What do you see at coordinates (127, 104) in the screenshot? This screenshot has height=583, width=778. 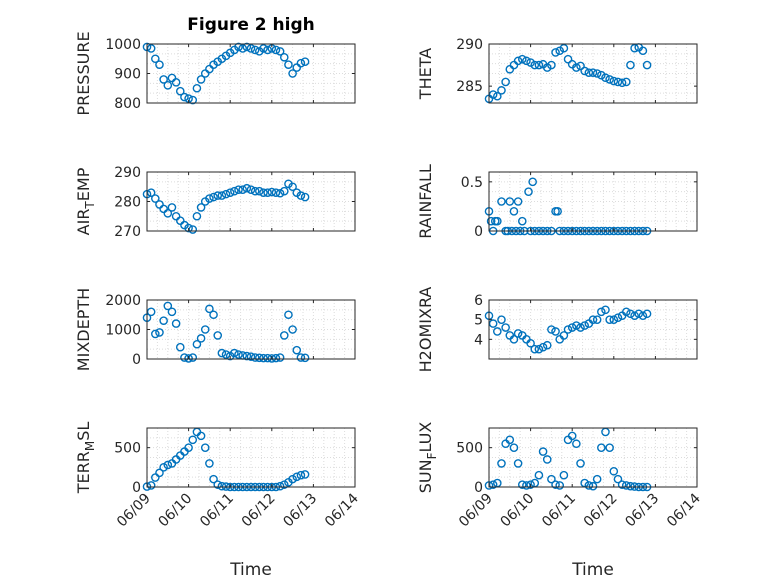 I see `y-tick-label: 800` at bounding box center [127, 104].